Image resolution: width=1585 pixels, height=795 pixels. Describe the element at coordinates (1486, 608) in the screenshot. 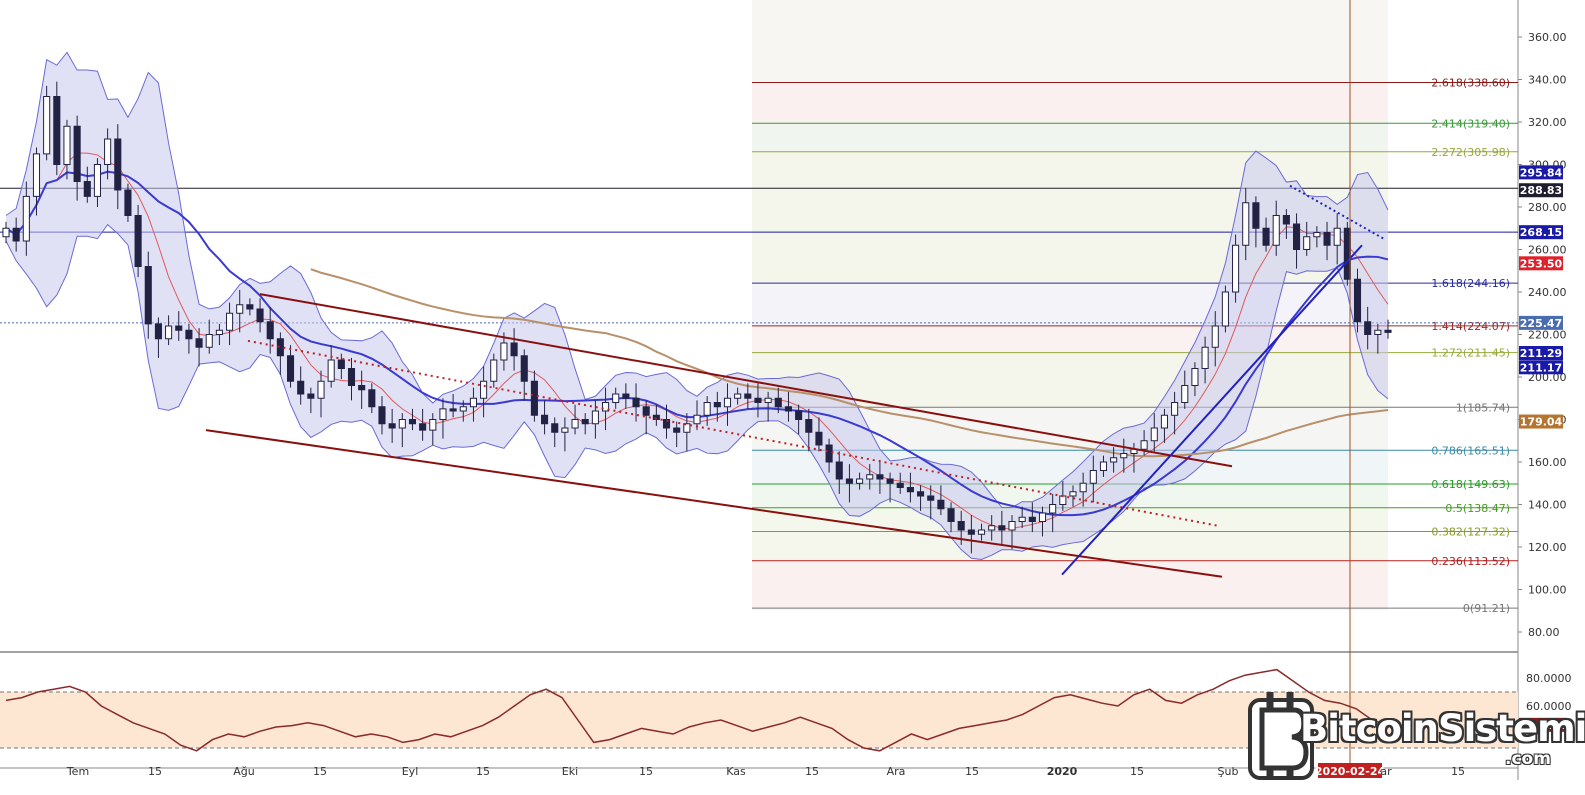

I see `fib-label: 0(91.21)` at that location.